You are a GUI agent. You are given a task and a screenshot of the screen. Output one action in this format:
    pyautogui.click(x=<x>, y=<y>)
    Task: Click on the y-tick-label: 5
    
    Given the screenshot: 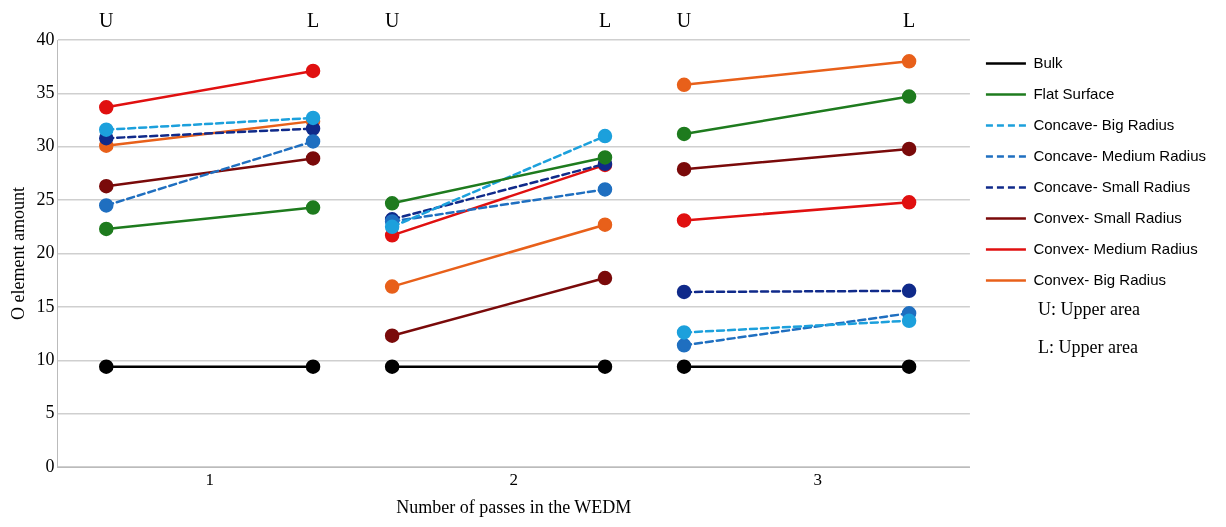 What is the action you would take?
    pyautogui.click(x=50, y=412)
    